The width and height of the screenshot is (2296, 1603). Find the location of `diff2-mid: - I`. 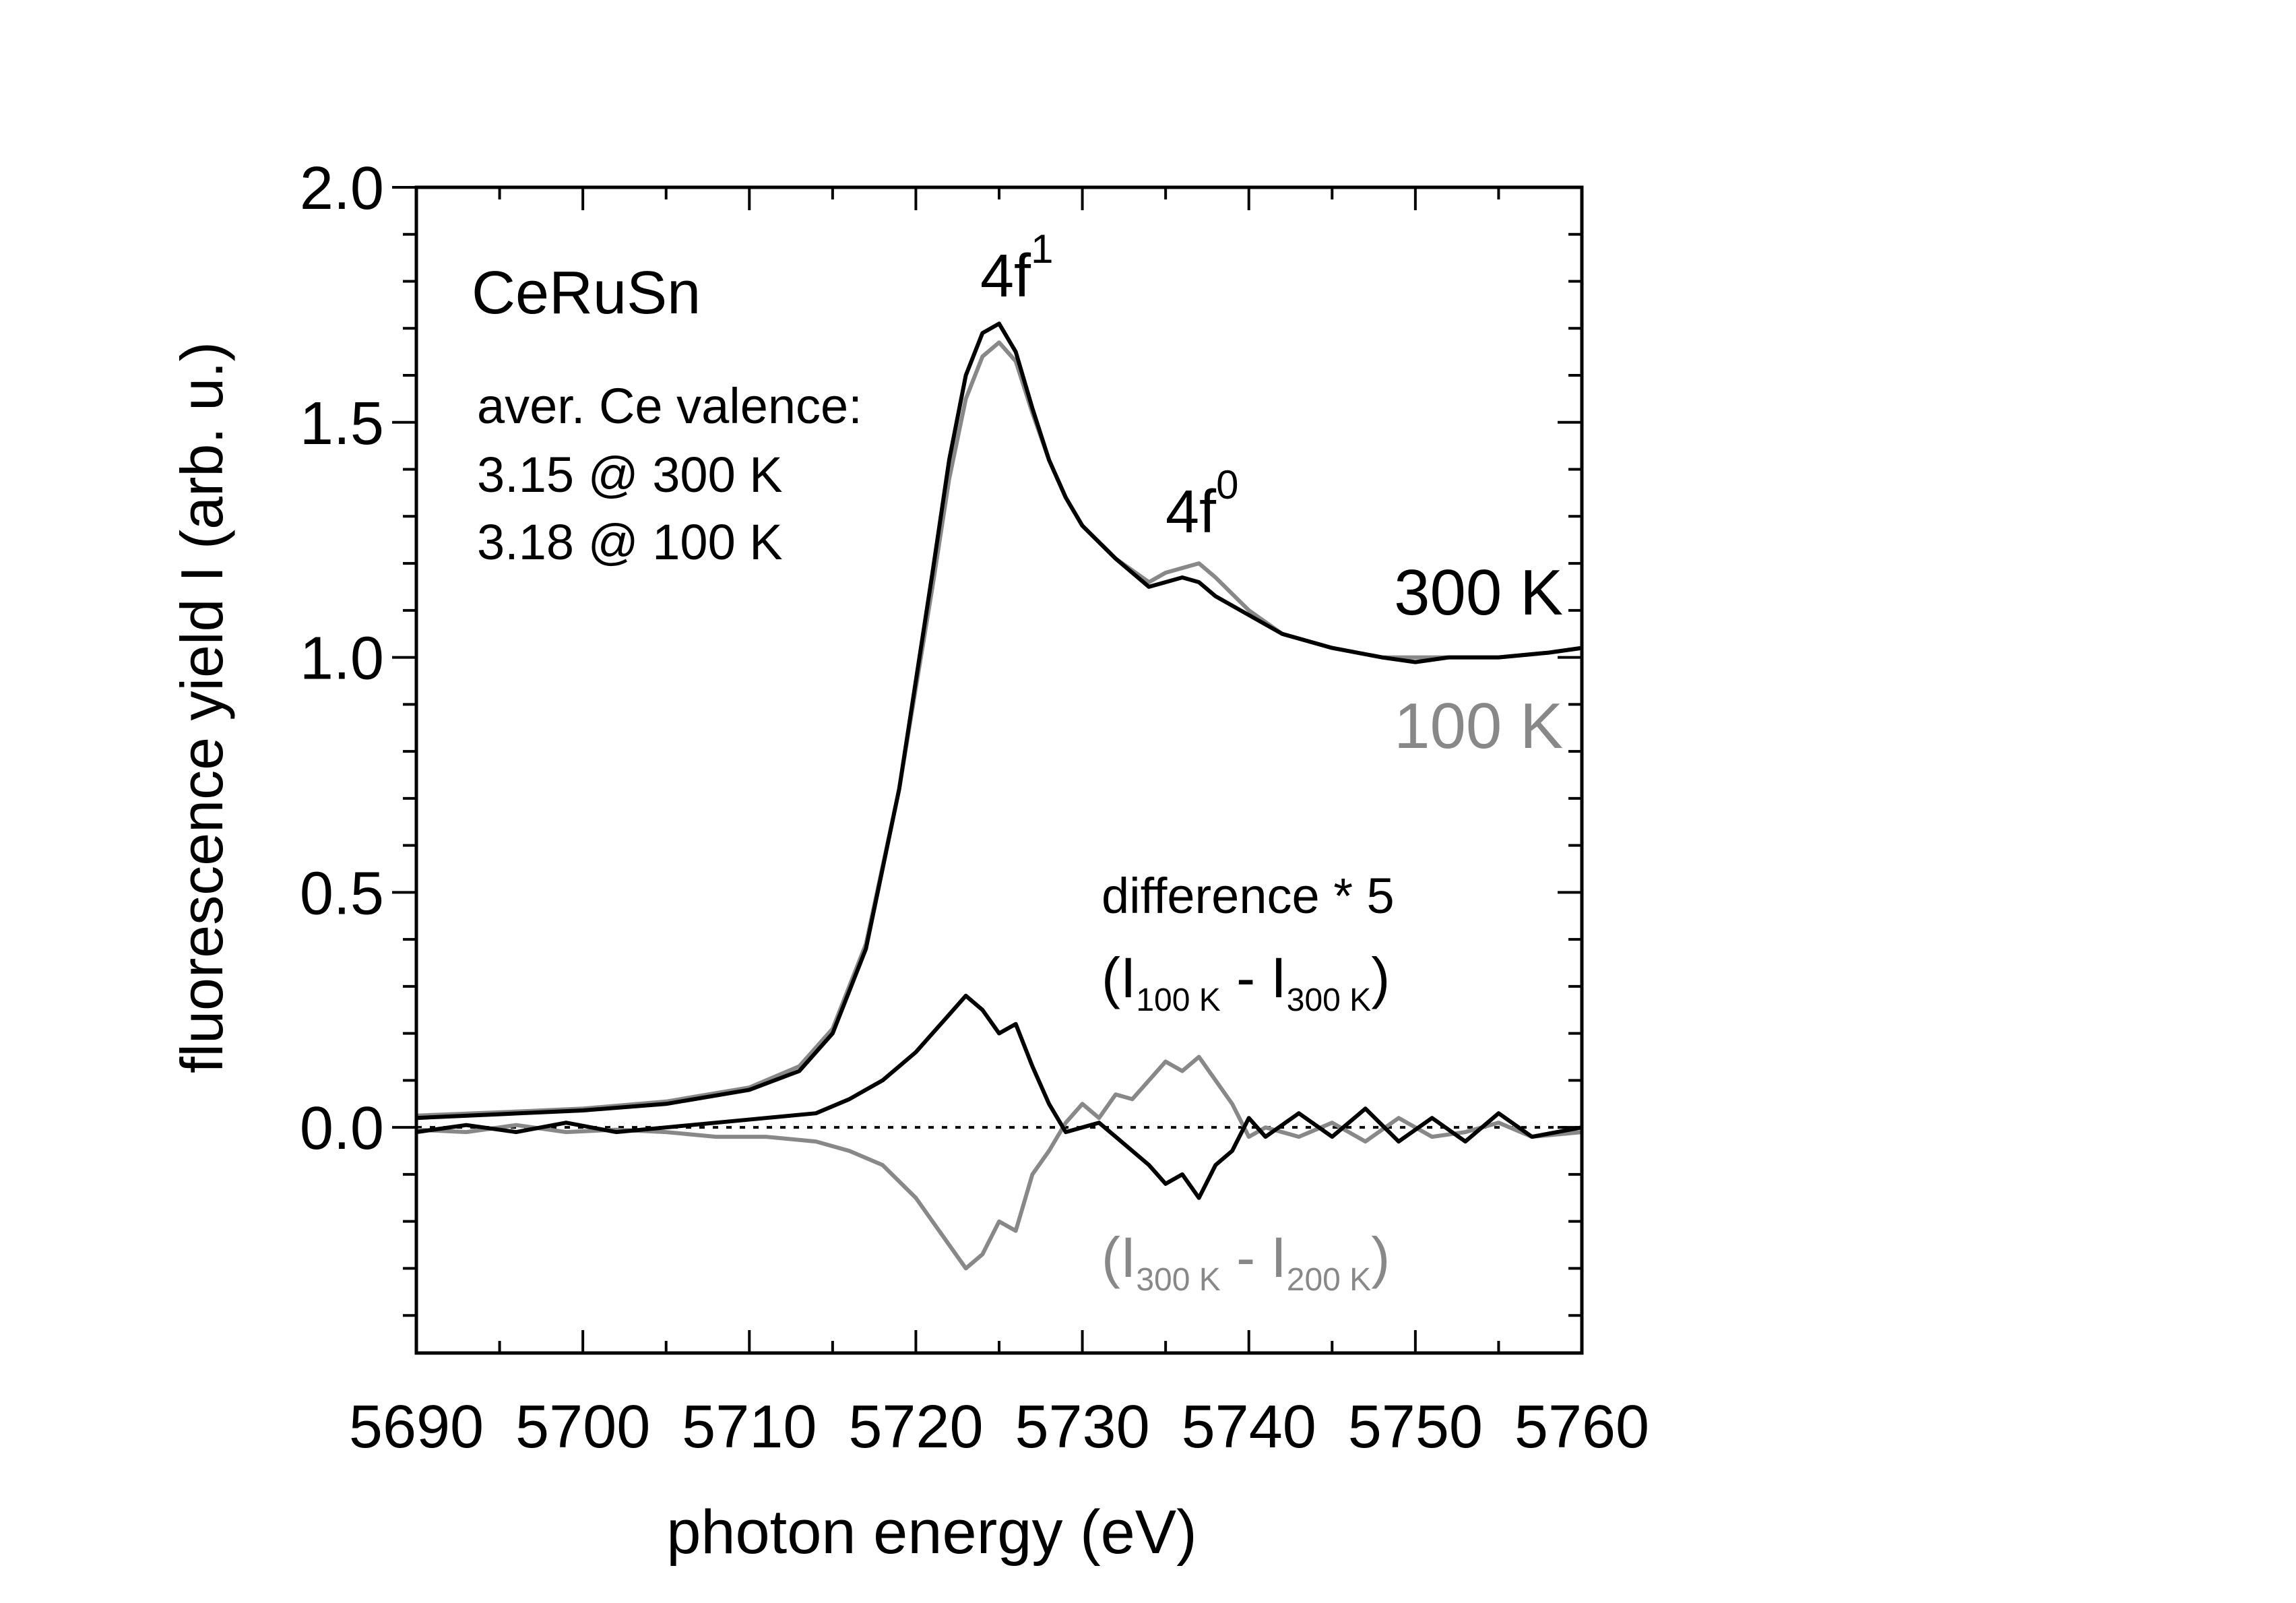

diff2-mid: - I is located at coordinates (1254, 1257).